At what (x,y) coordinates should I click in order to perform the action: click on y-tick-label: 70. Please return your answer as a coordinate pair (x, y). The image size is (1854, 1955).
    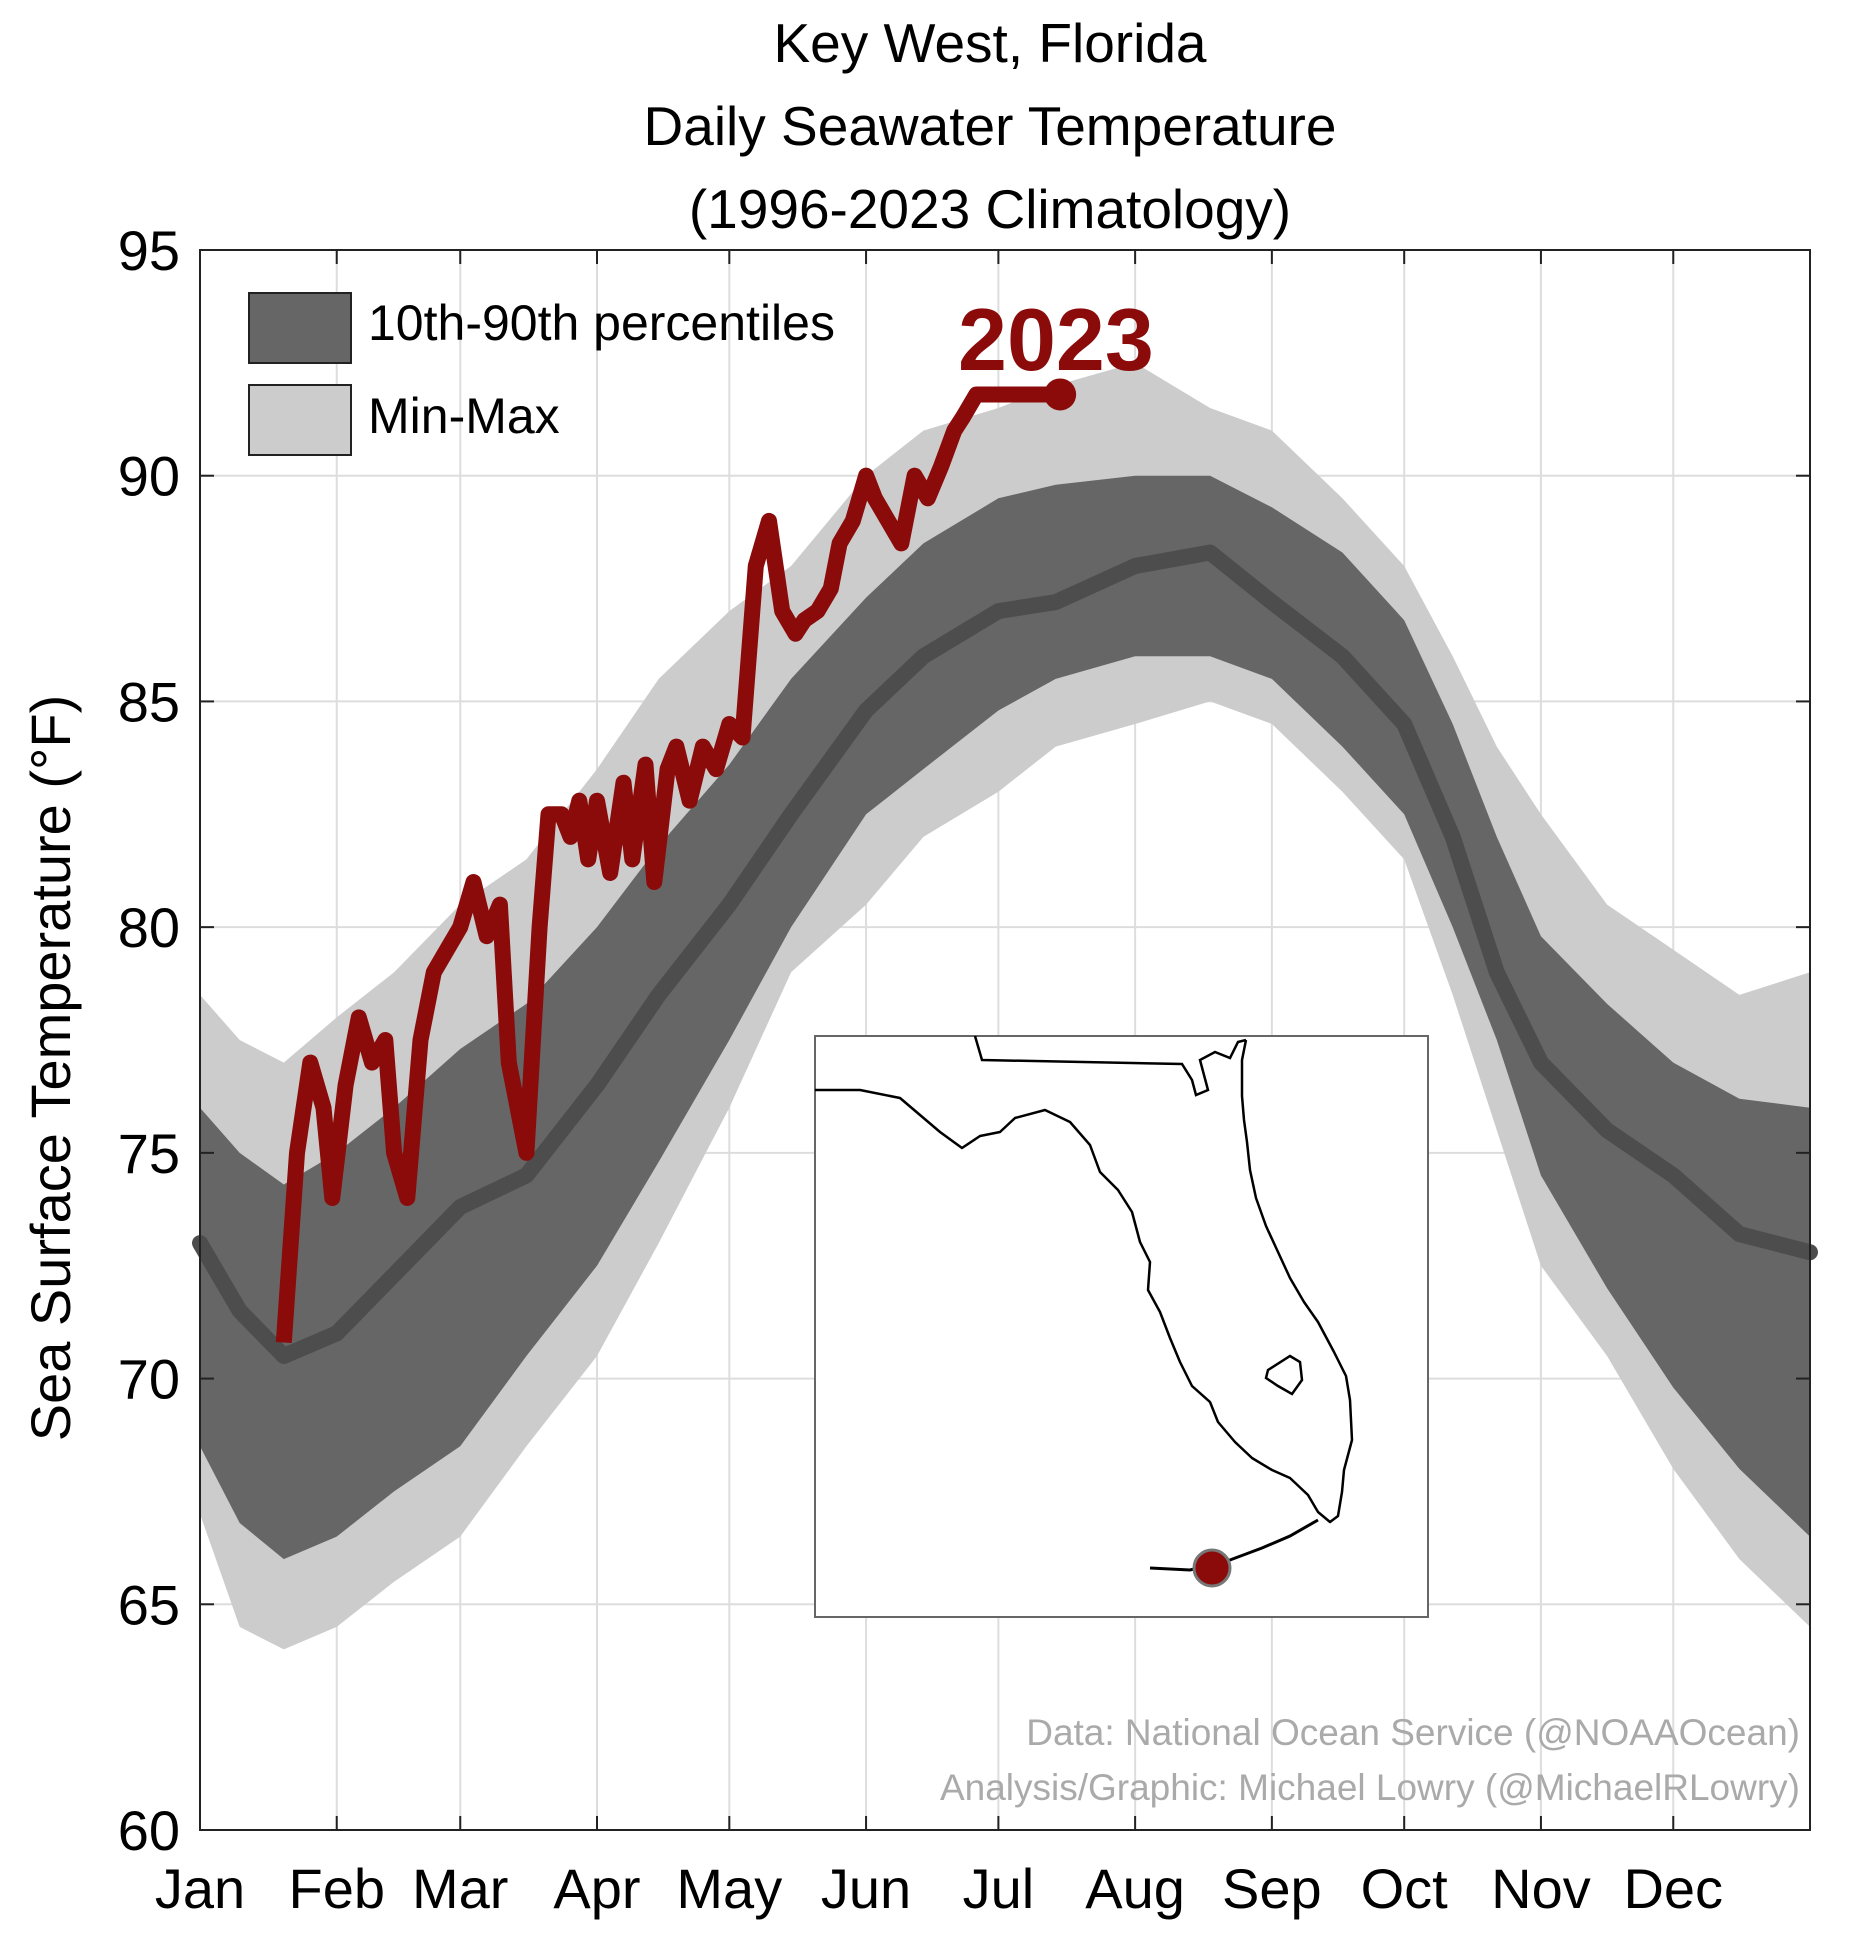
    Looking at the image, I should click on (149, 1379).